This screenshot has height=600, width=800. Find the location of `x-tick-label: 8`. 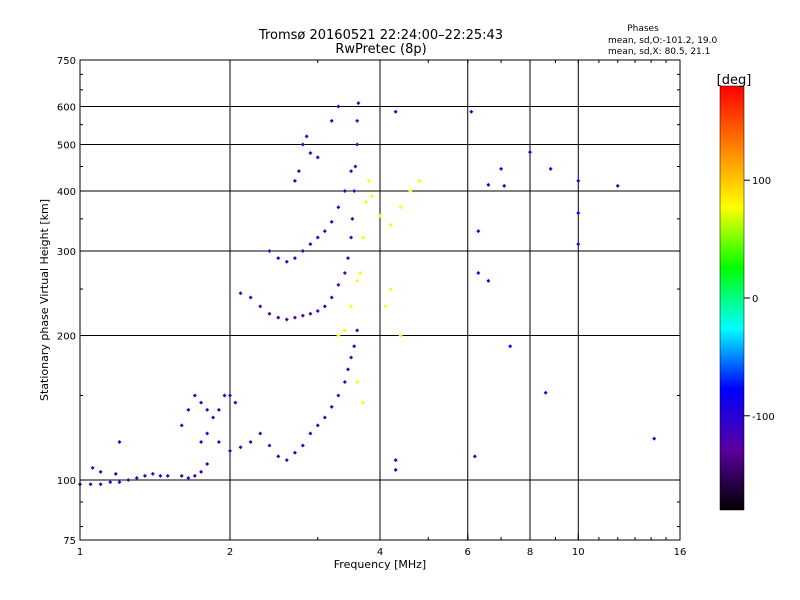

x-tick-label: 8 is located at coordinates (530, 552).